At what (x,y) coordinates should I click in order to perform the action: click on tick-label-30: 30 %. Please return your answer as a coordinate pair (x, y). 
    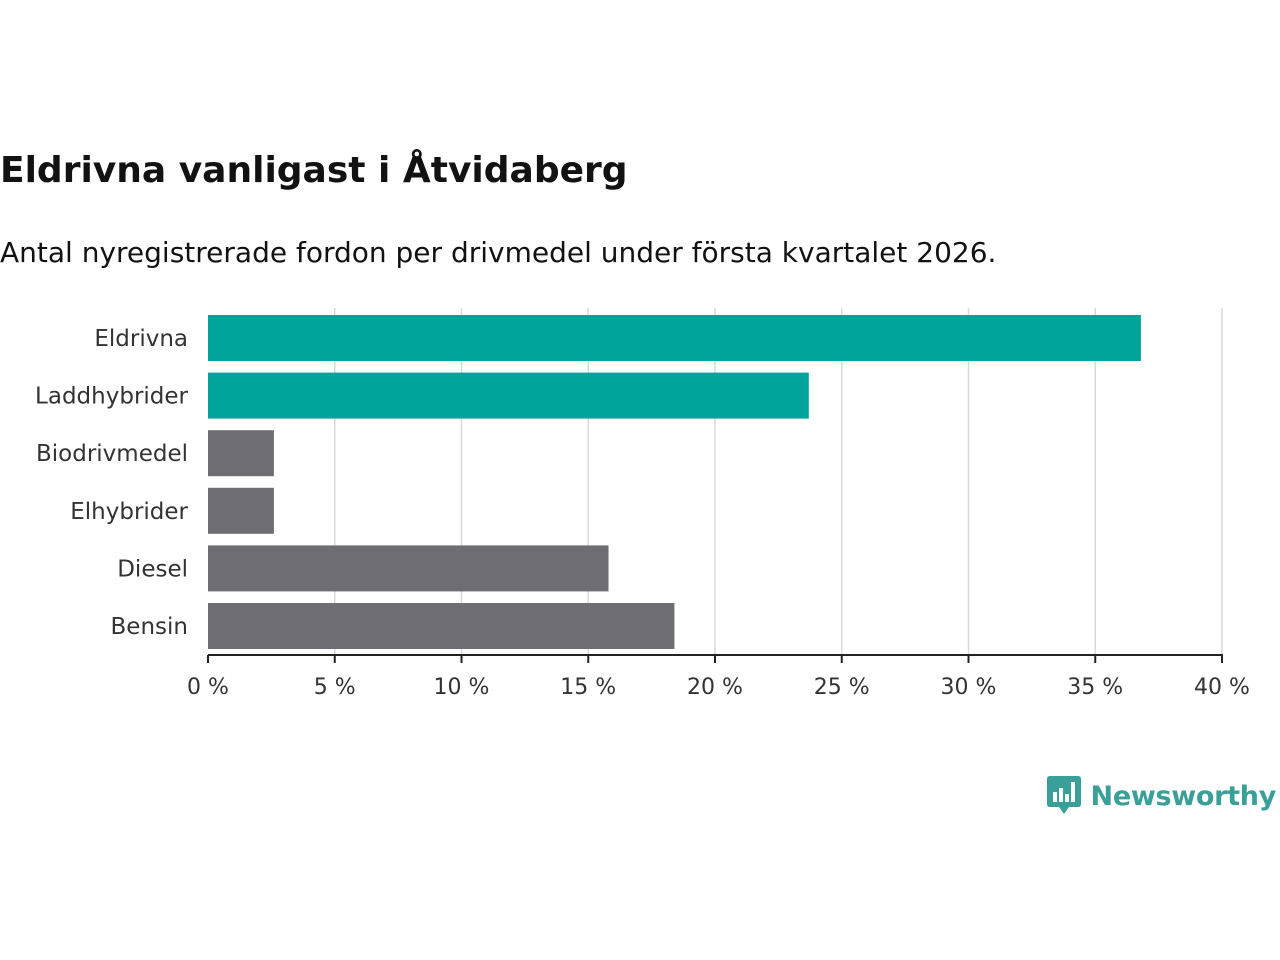
    Looking at the image, I should click on (969, 687).